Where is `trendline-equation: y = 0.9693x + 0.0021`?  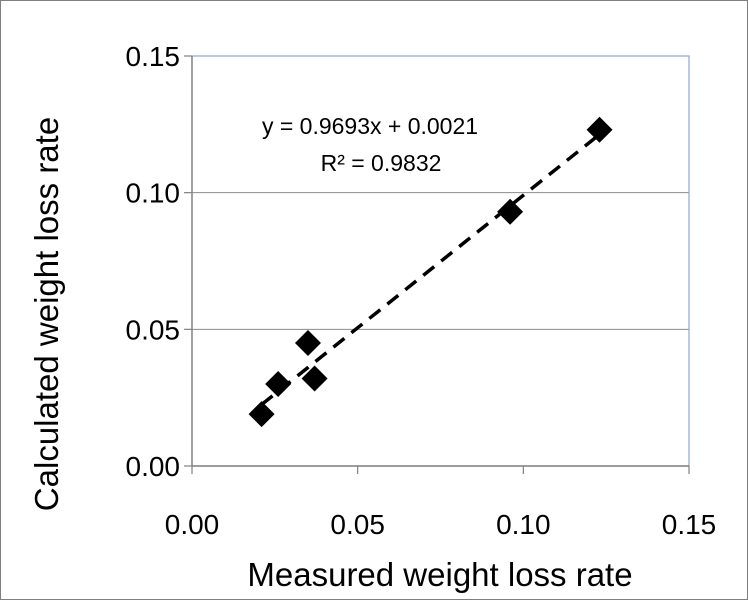 trendline-equation: y = 0.9693x + 0.0021 is located at coordinates (370, 126).